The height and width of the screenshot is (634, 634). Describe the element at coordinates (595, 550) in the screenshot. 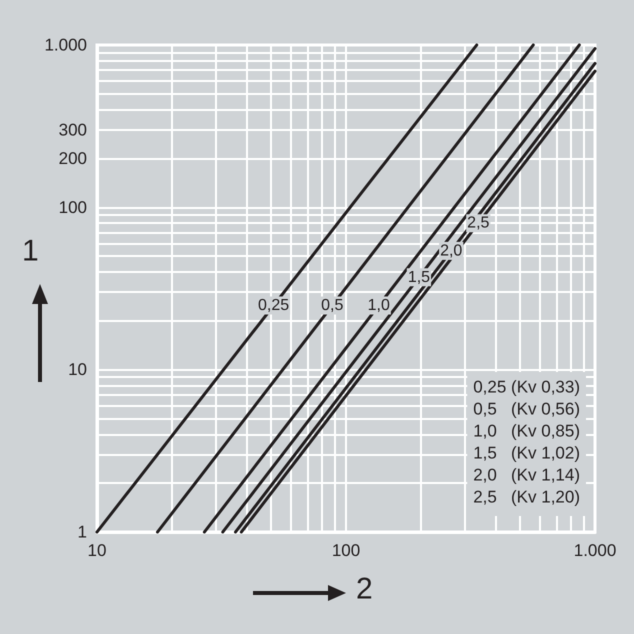

I see `x-tick-label: 1.000` at that location.